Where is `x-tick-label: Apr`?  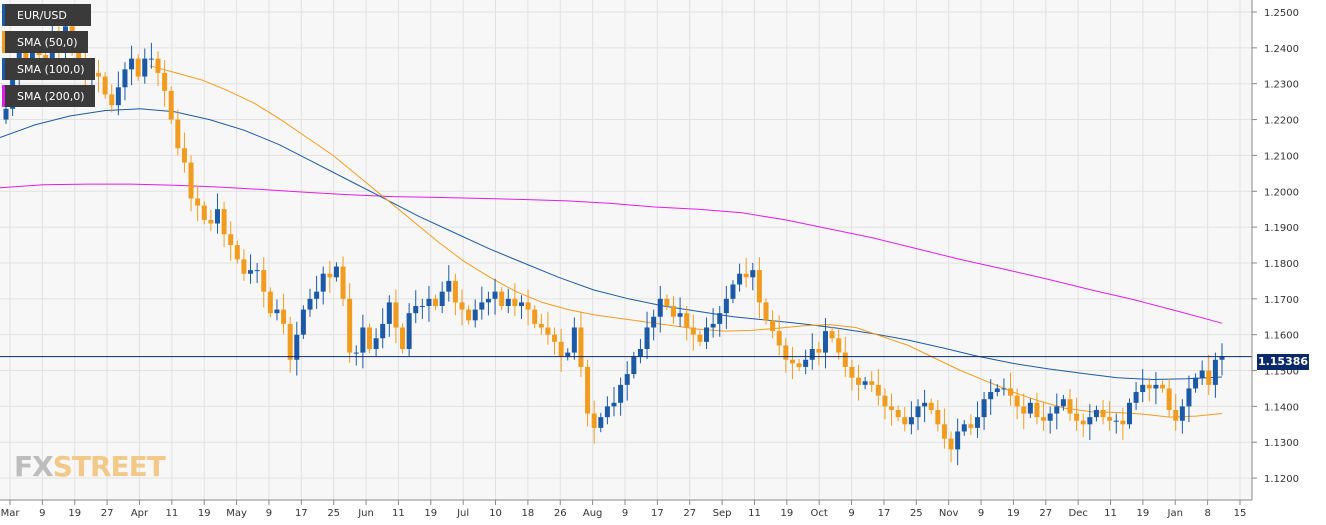 x-tick-label: Apr is located at coordinates (140, 513).